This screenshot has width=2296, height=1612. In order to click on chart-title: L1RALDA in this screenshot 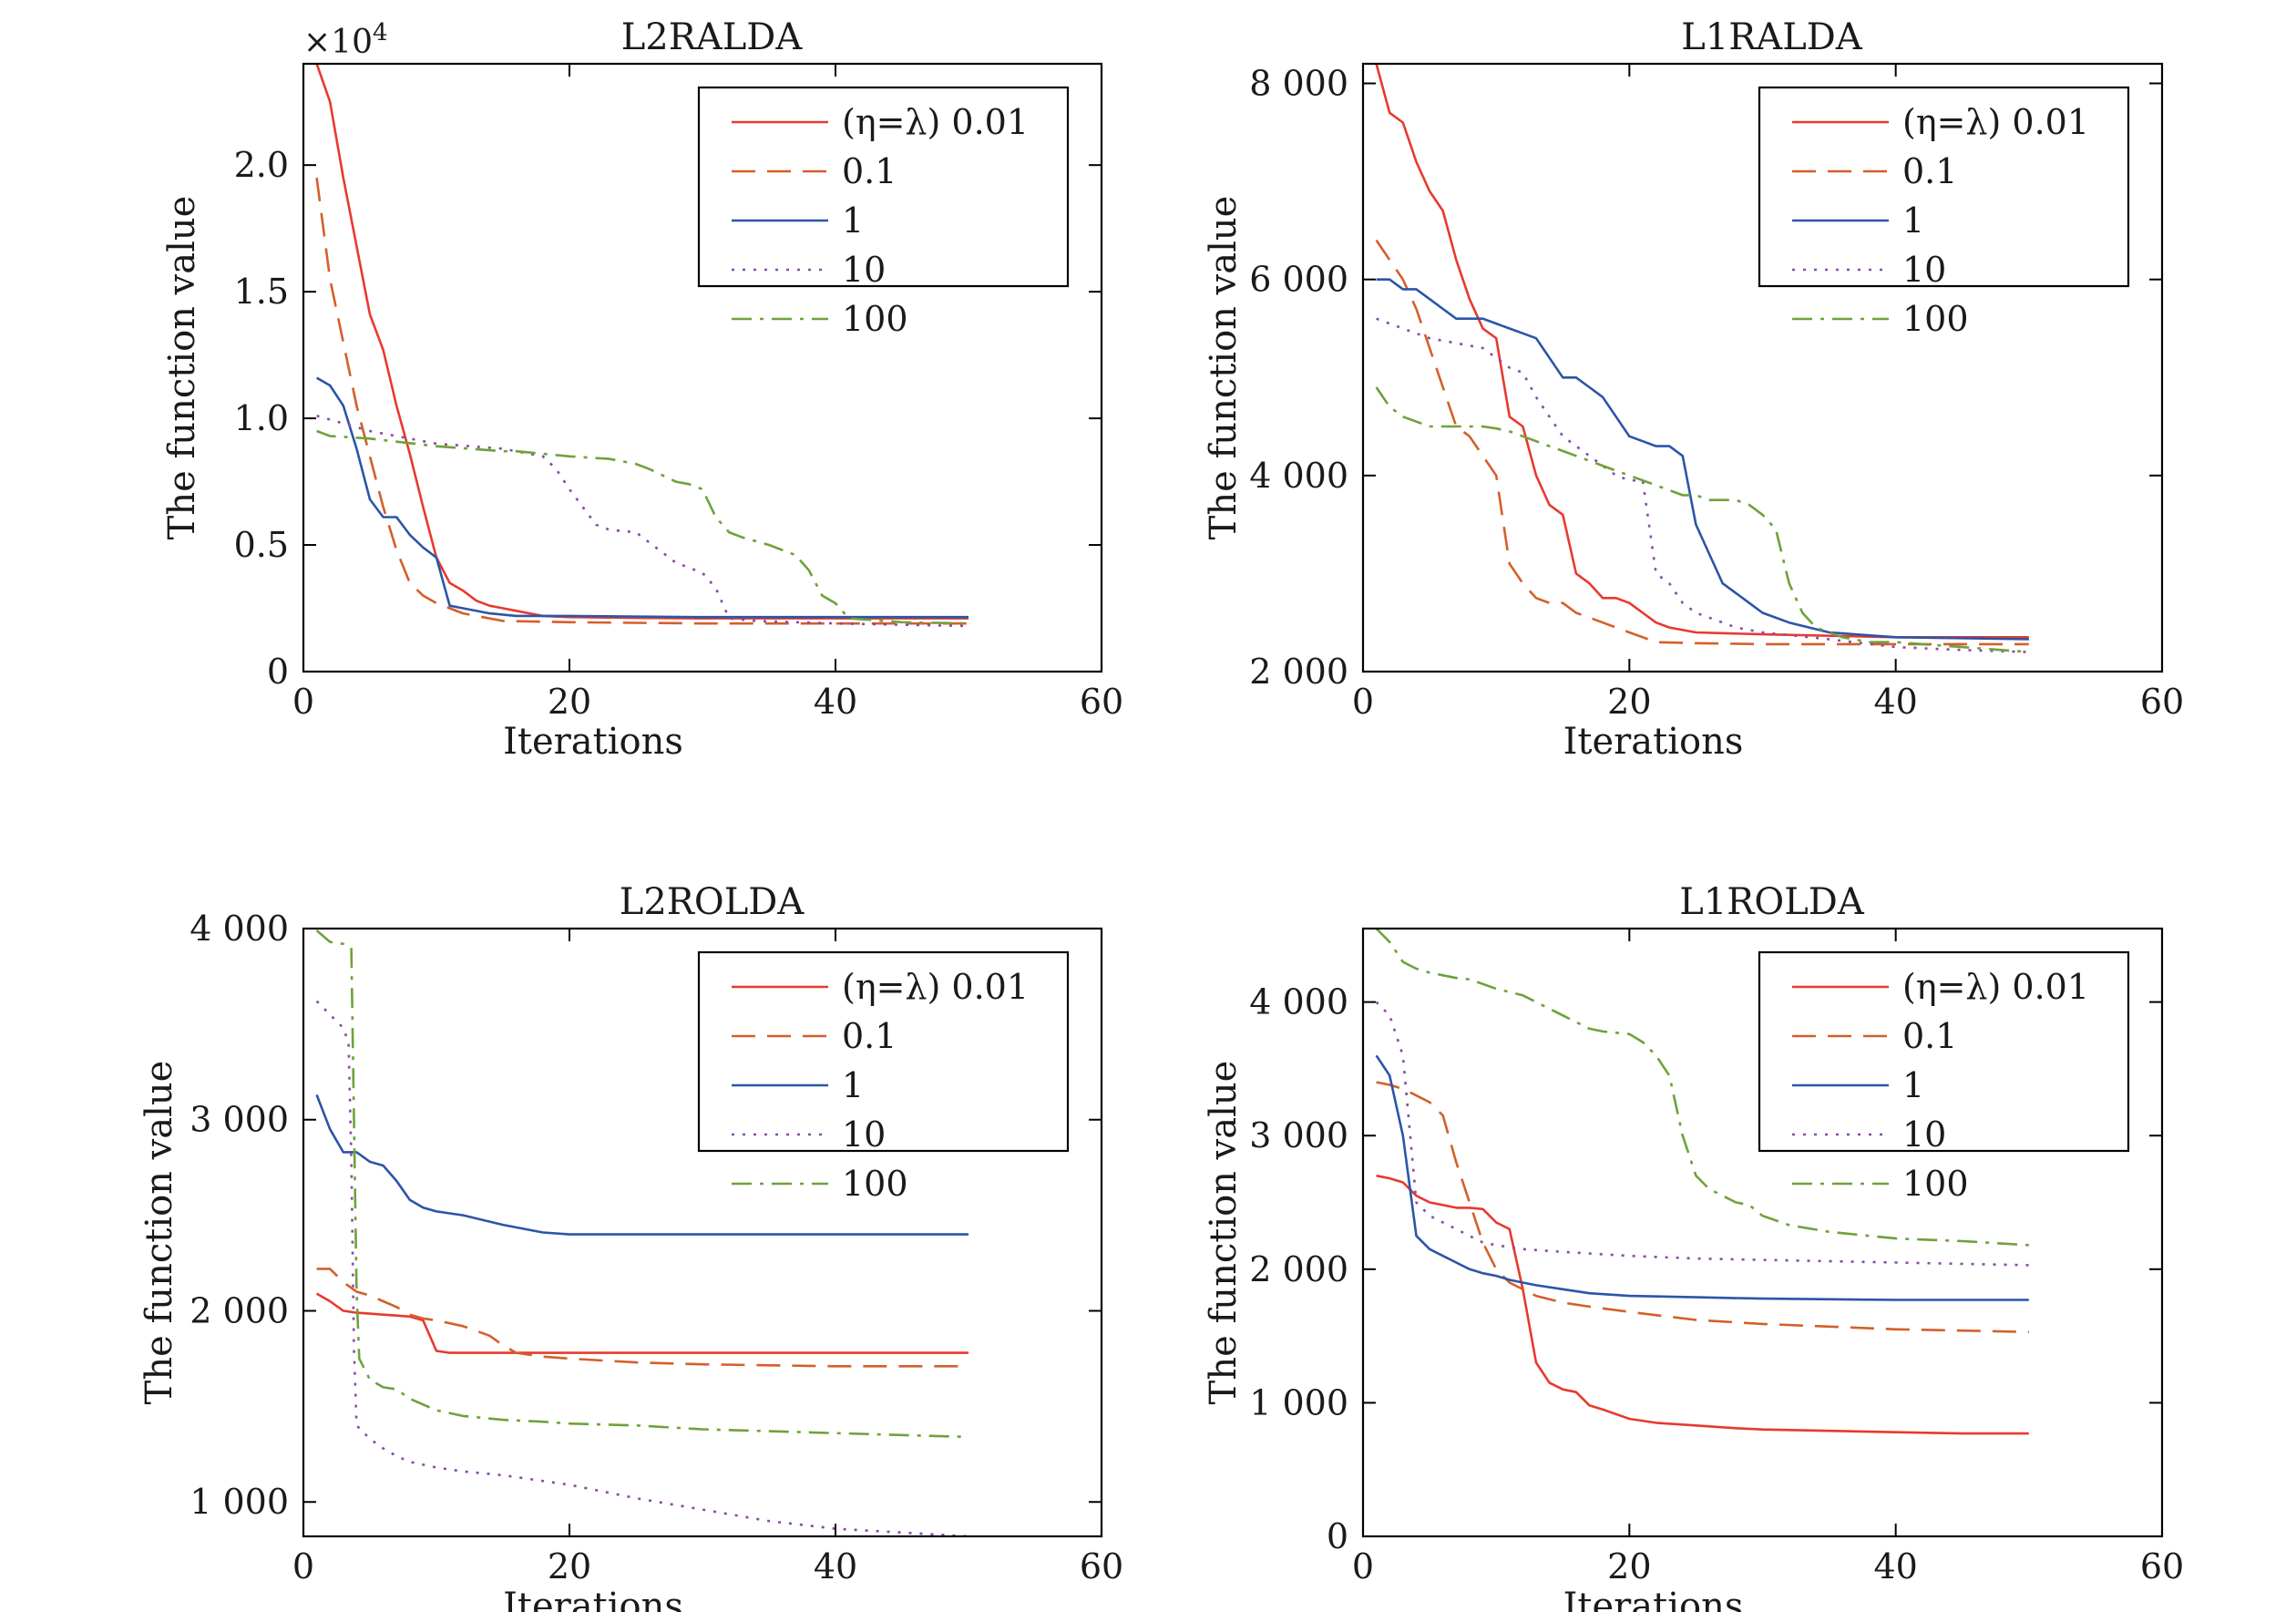, I will do `click(1772, 37)`.